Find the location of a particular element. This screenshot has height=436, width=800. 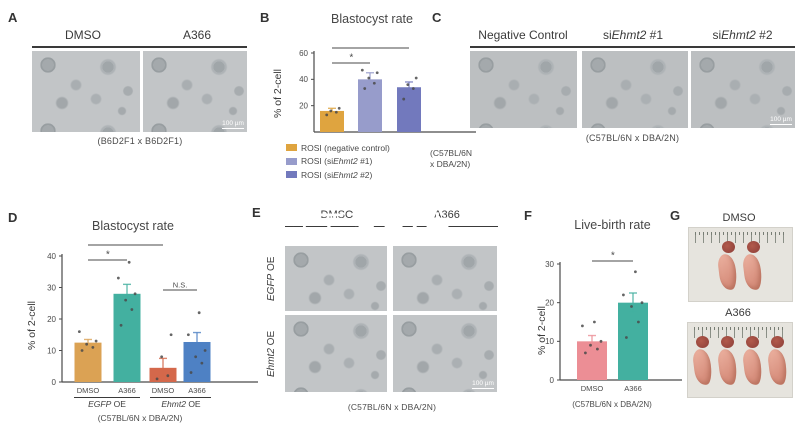

photo-g-dmso is located at coordinates (740, 264).